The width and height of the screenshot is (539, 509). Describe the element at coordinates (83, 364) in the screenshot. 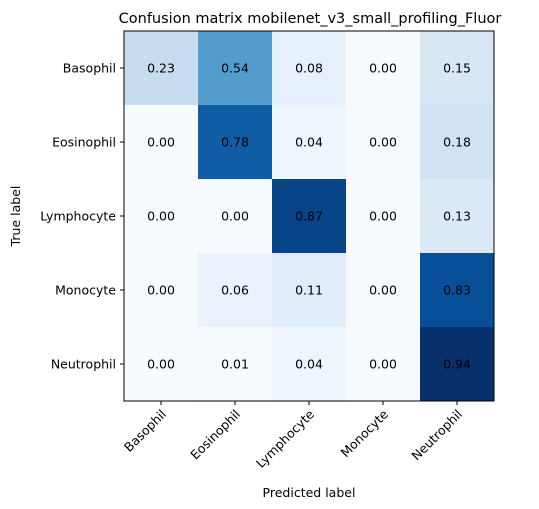

I see `y-tick-label: Neutrophil` at that location.